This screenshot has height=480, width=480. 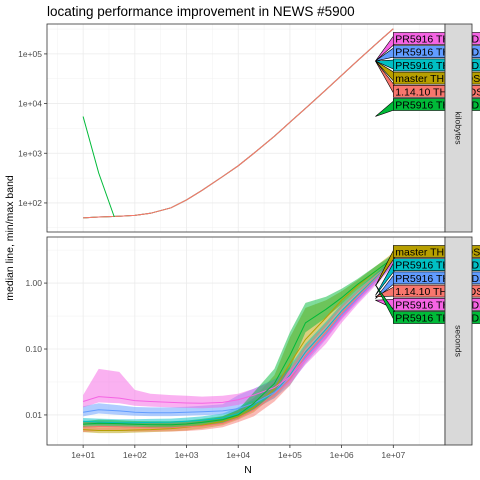 I want to click on y-tick-label: 1e+04, so click(x=30, y=104).